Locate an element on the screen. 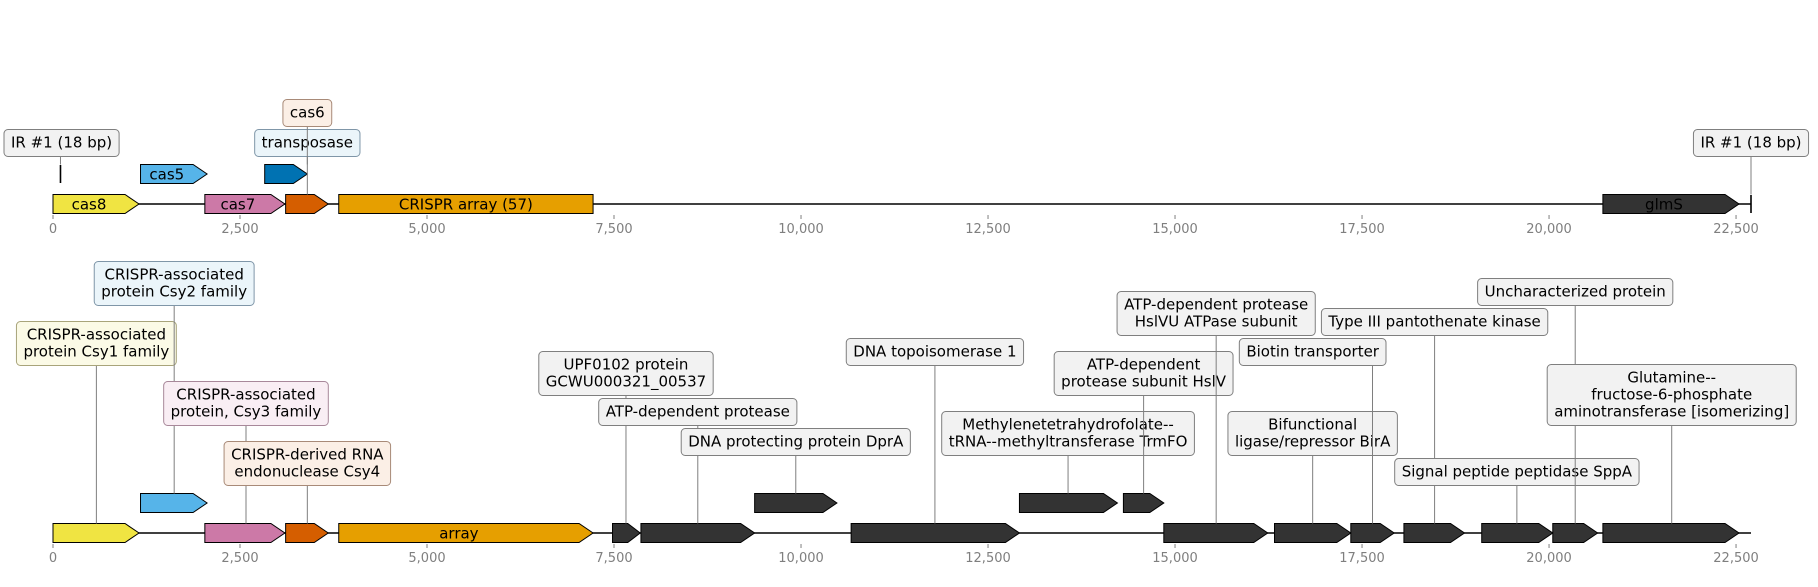 The height and width of the screenshot is (587, 1818). gene-arrow-sppA is located at coordinates (1517, 533).